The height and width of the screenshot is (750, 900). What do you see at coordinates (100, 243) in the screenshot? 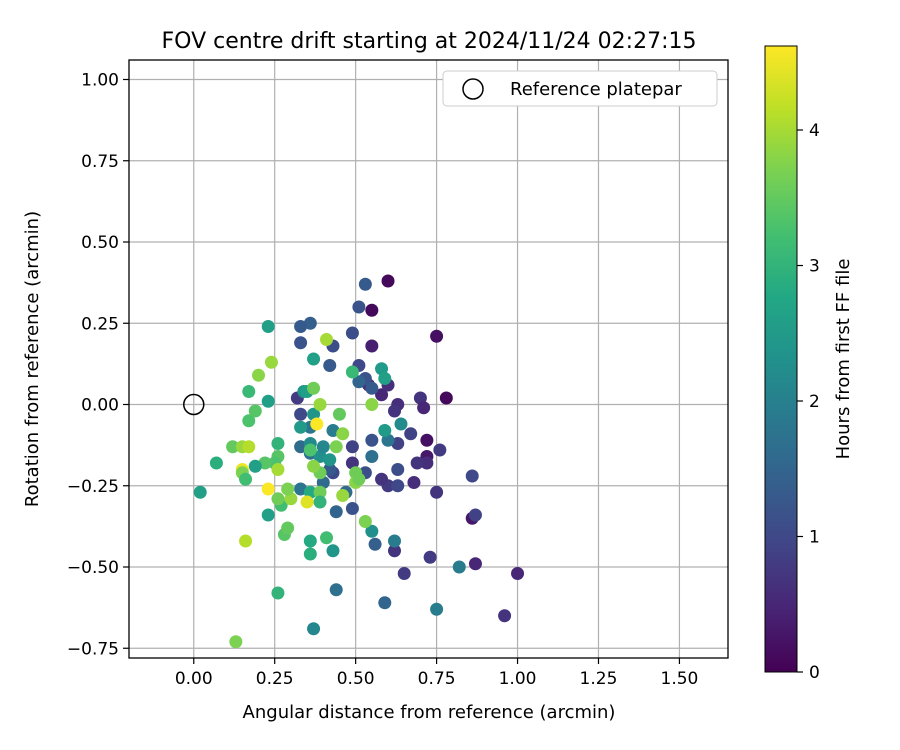
I see `y-tick-label: 0.50` at bounding box center [100, 243].